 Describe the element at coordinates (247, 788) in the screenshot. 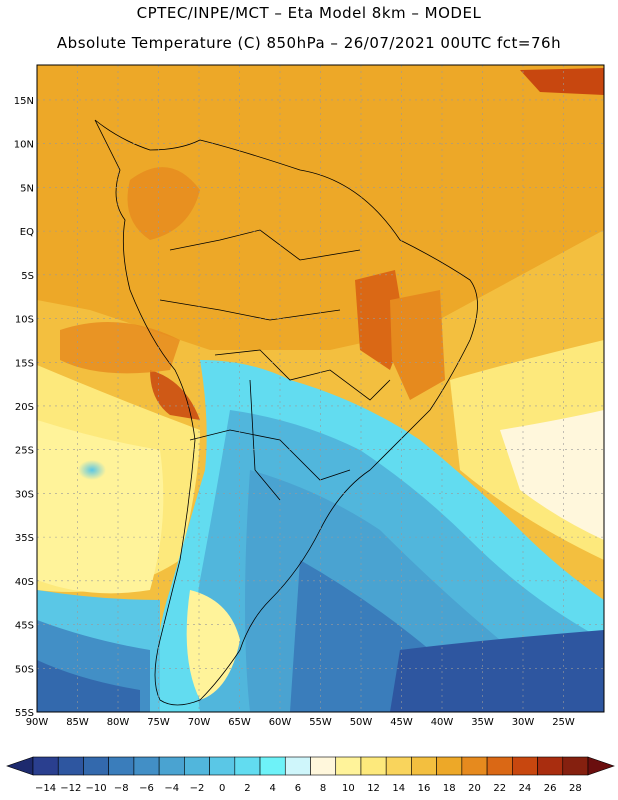

I see `colorbar-label: 2` at that location.